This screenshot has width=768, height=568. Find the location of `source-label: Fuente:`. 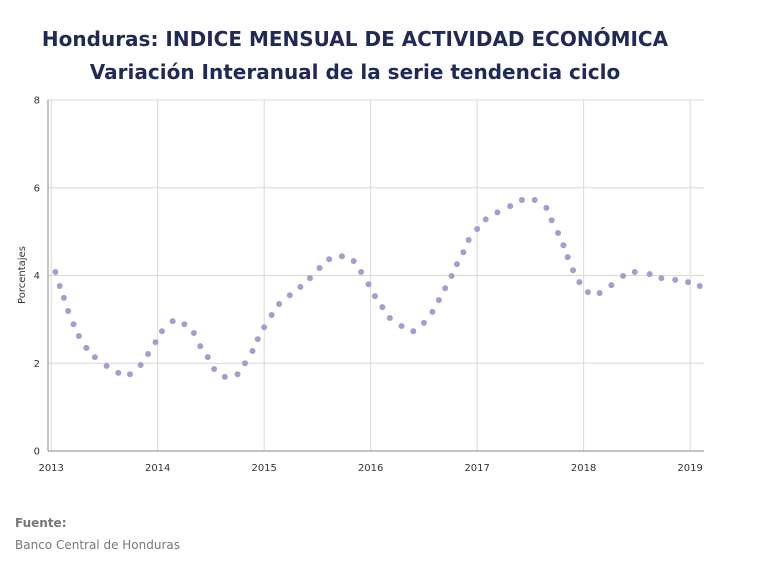

source-label: Fuente: is located at coordinates (41, 523).